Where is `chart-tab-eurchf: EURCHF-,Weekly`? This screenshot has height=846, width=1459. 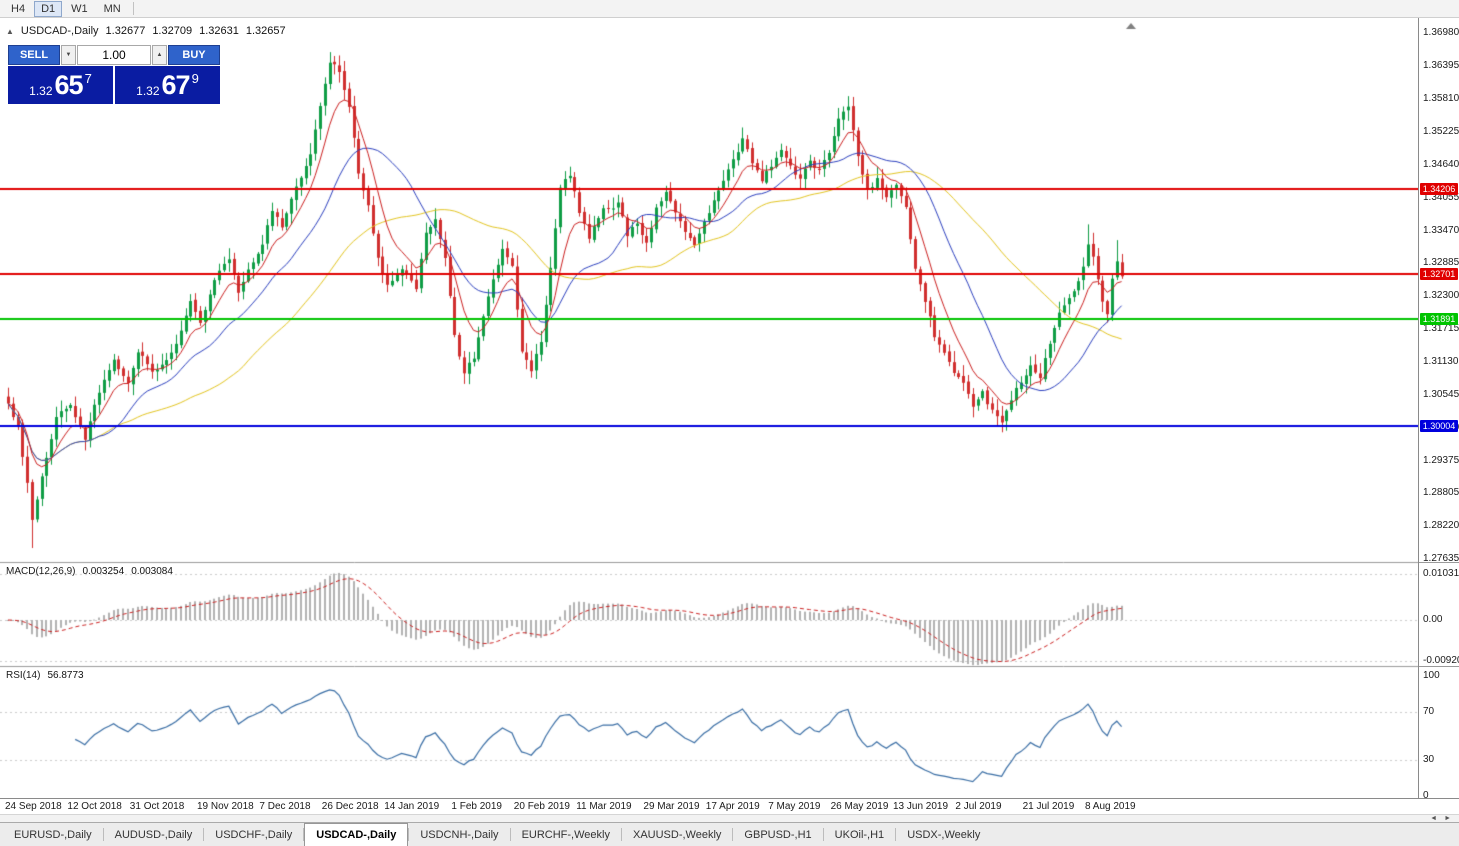
chart-tab-eurchf: EURCHF-,Weekly is located at coordinates (565, 835).